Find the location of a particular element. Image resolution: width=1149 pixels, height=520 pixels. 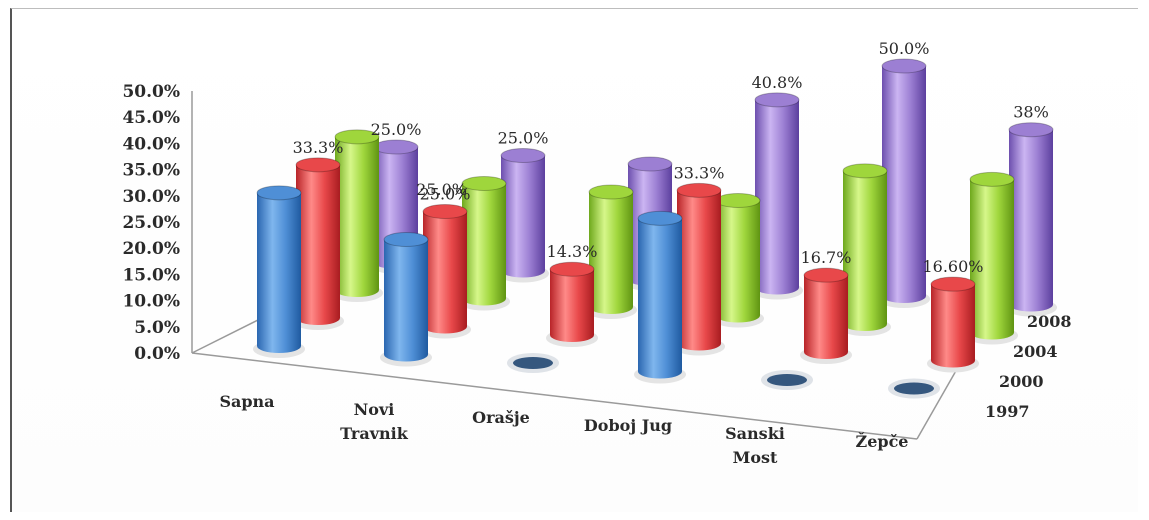

series-axis-label: 2004 is located at coordinates (1035, 351).